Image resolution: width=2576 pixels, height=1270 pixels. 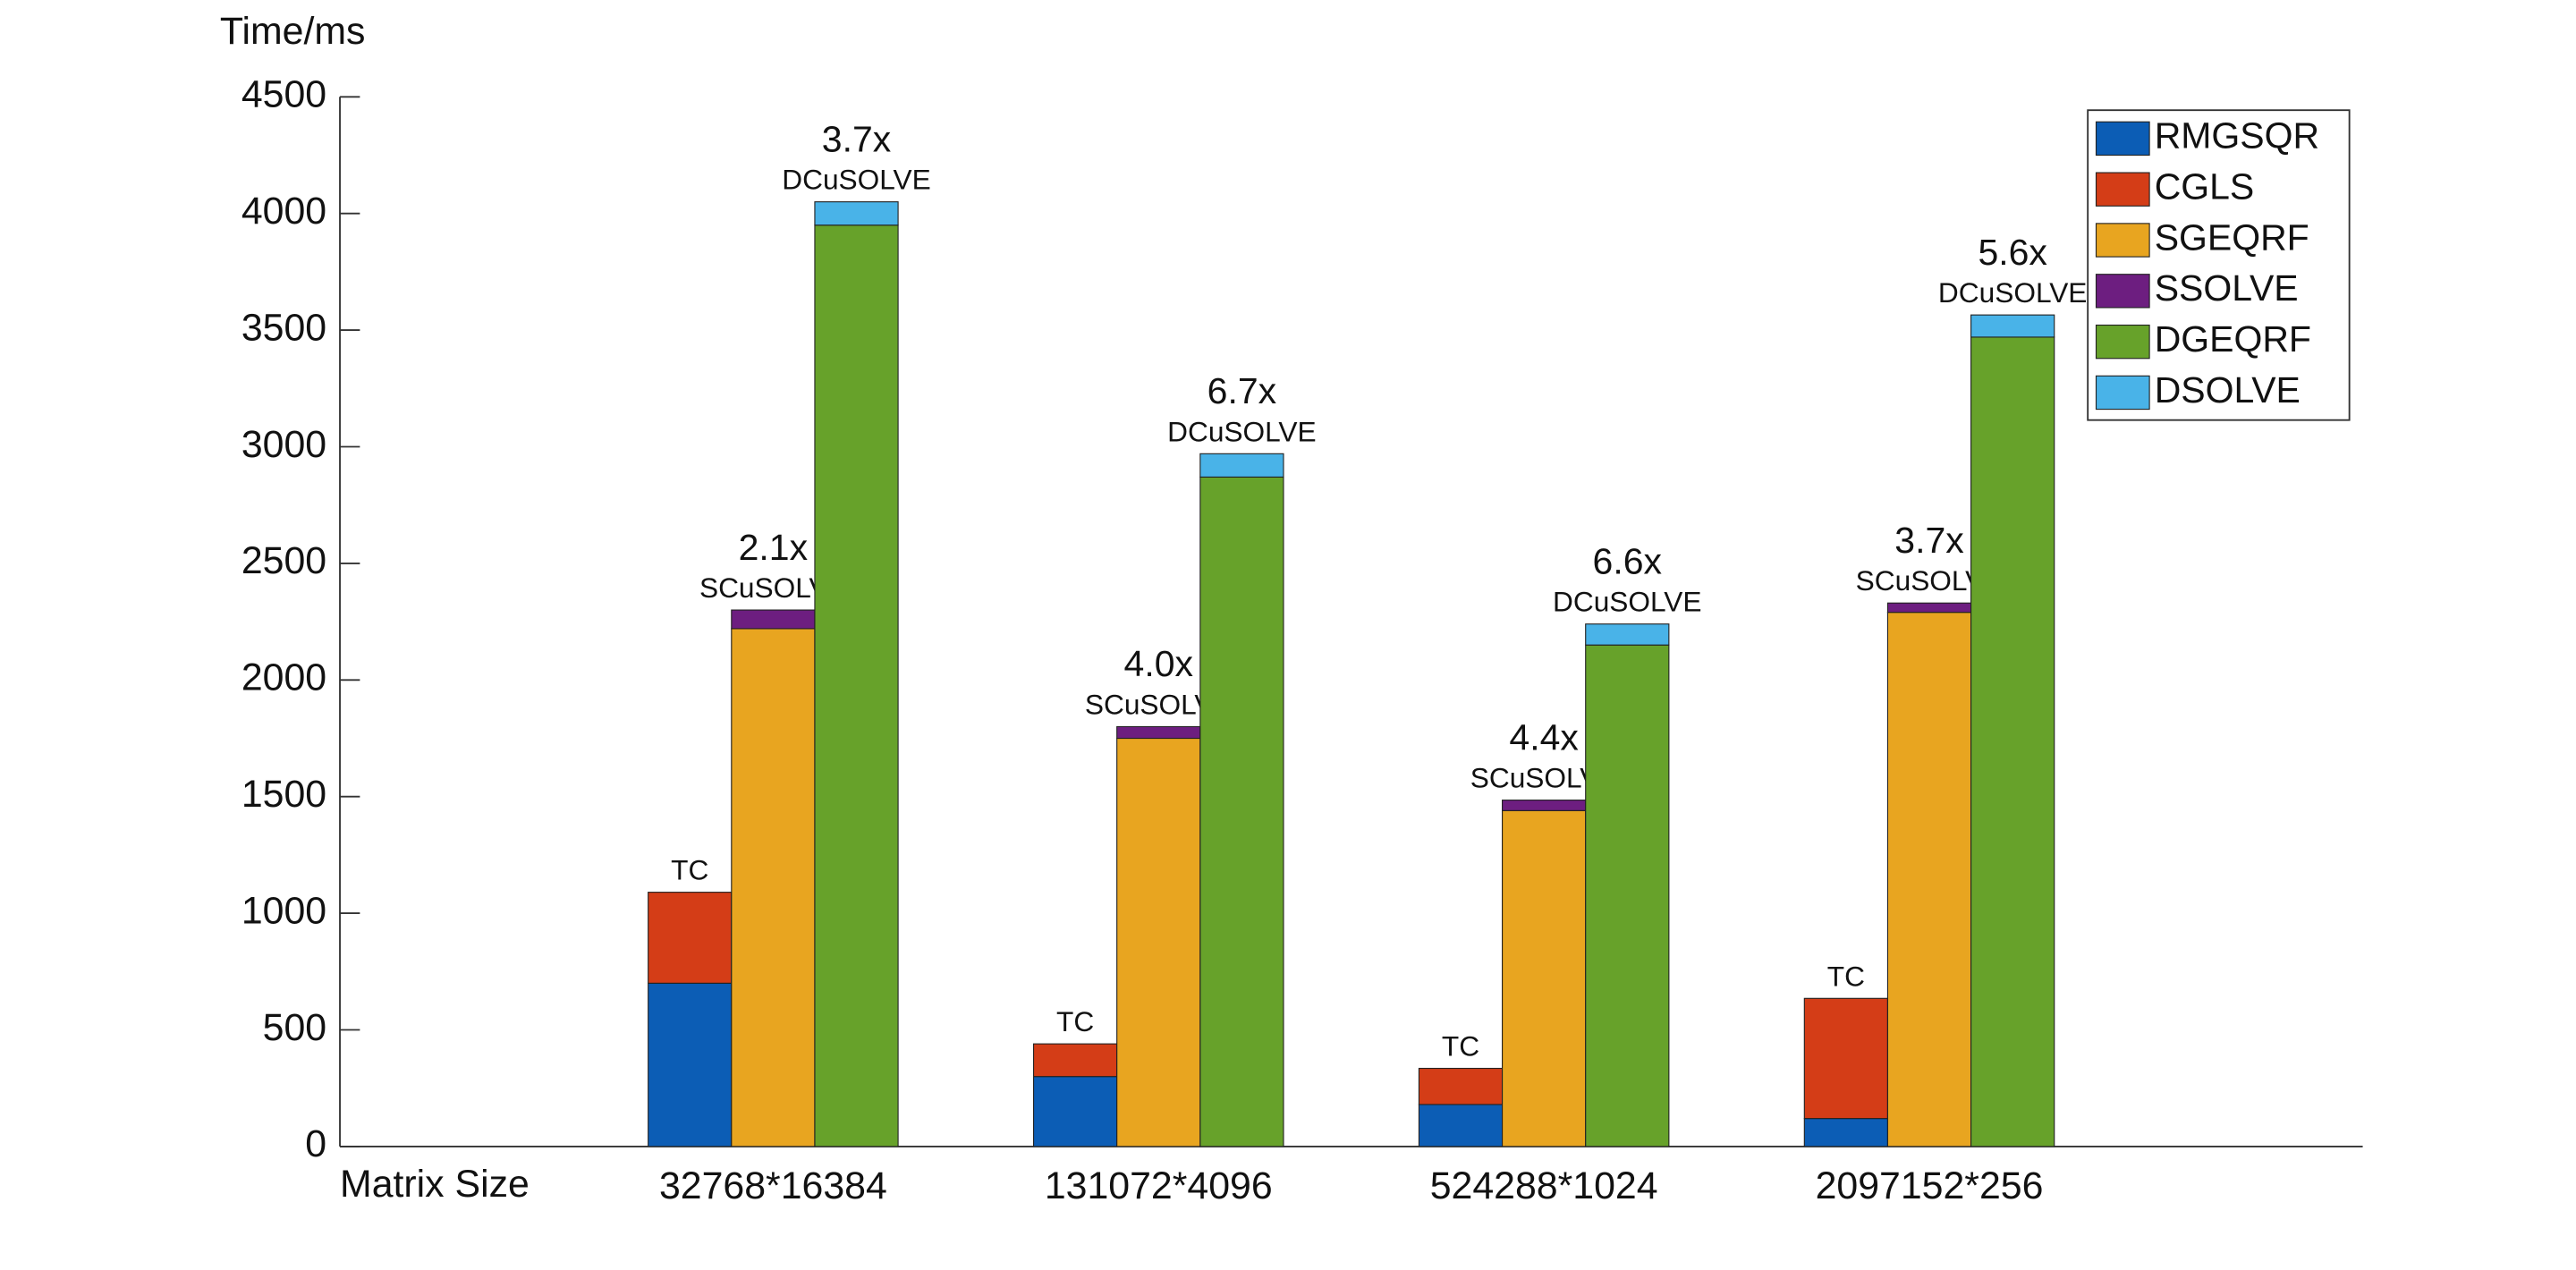 What do you see at coordinates (1628, 560) in the screenshot?
I see `speedup-label: 6.6x` at bounding box center [1628, 560].